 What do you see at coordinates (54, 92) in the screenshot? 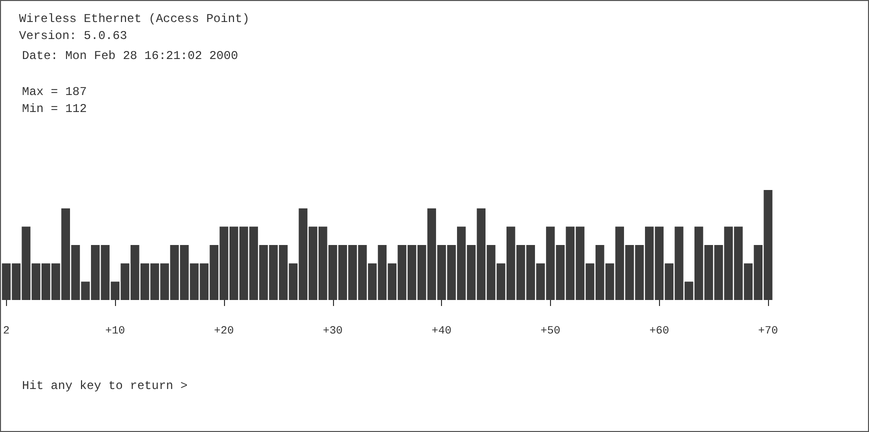
I see `text: Max = 187` at bounding box center [54, 92].